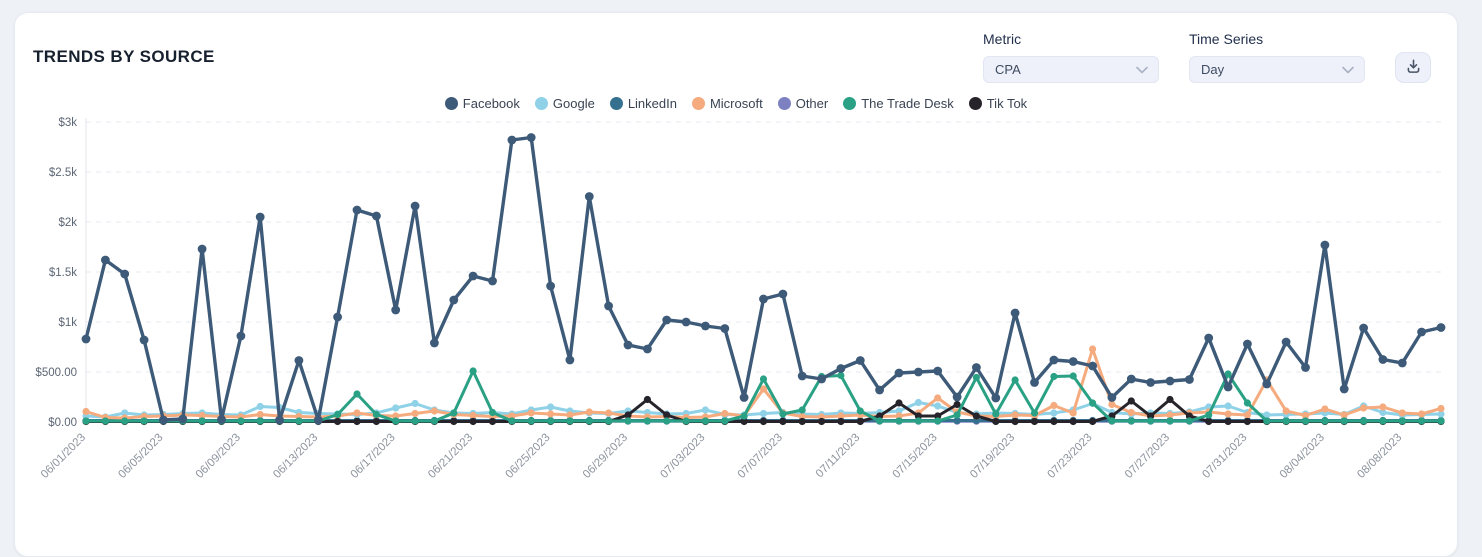 The width and height of the screenshot is (1482, 557). What do you see at coordinates (727, 103) in the screenshot?
I see `legend-item-microsoft: Microsoft` at bounding box center [727, 103].